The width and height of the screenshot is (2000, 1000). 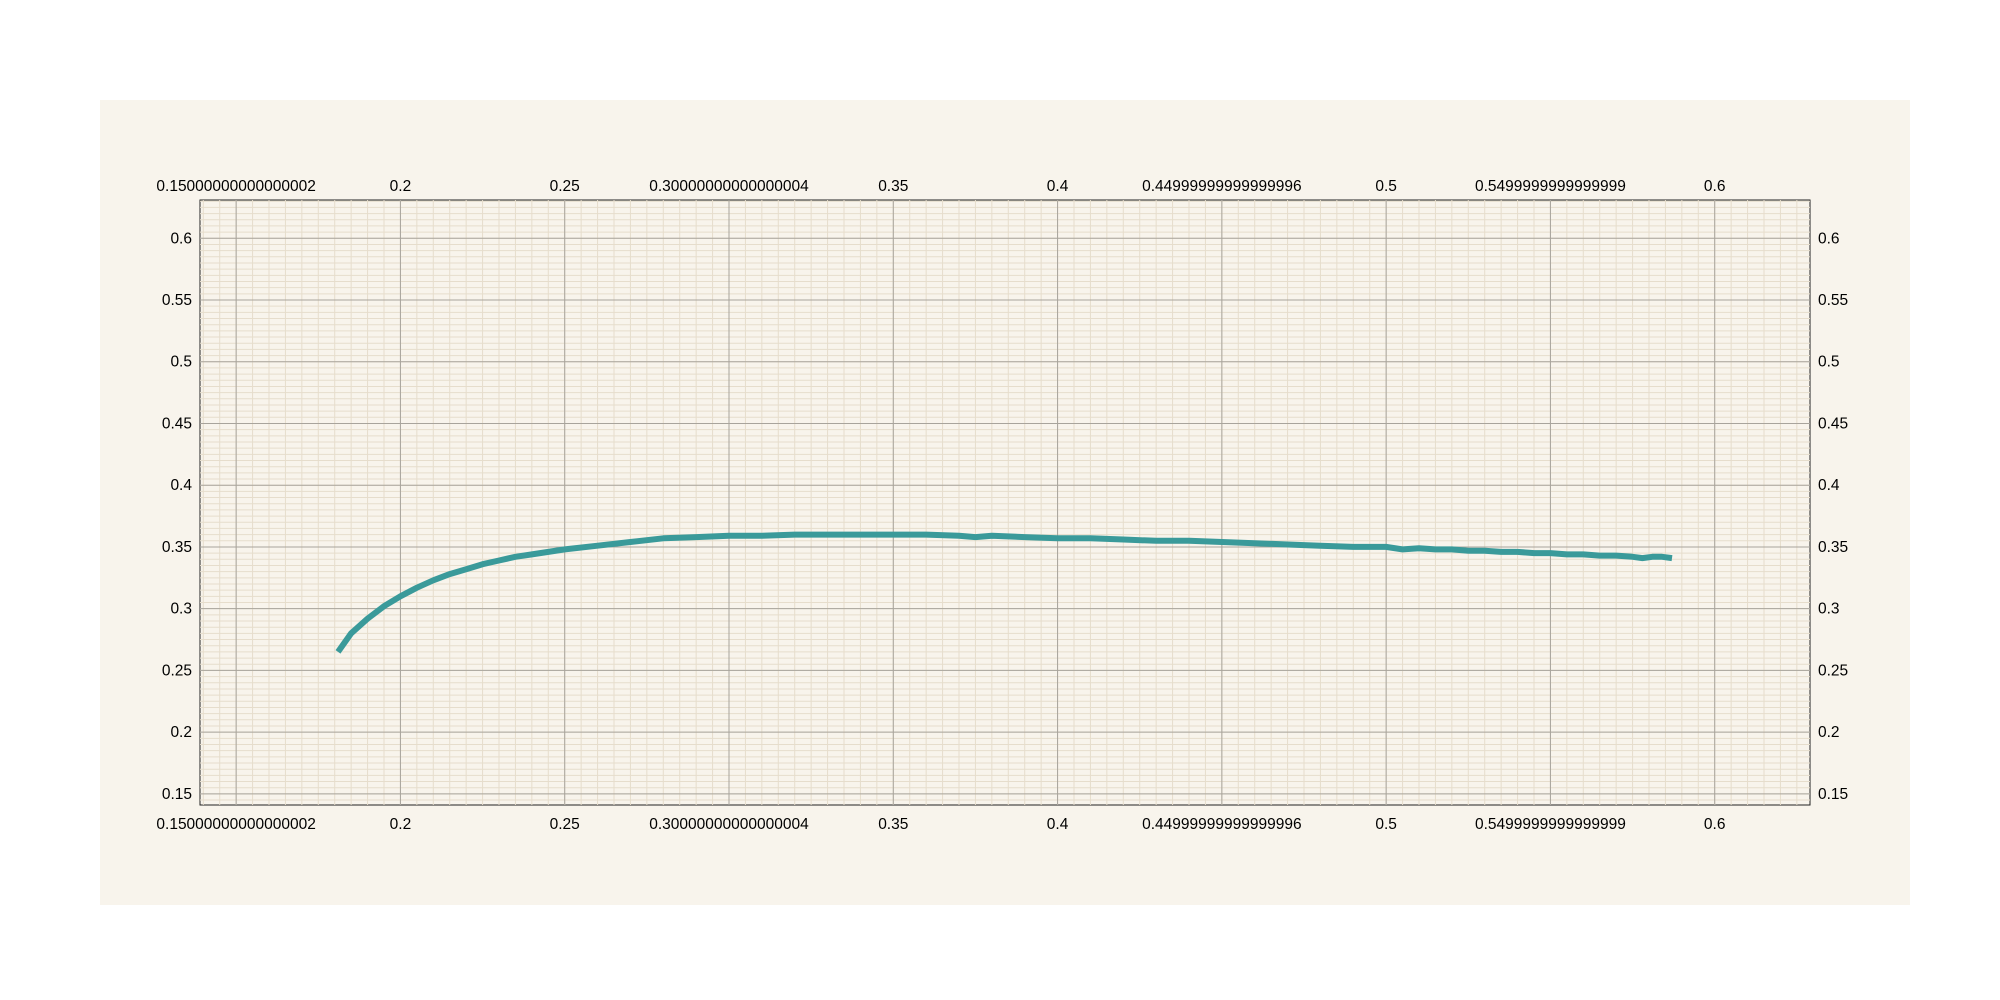 What do you see at coordinates (401, 824) in the screenshot?
I see `x-tick-label-bottom: 0.2` at bounding box center [401, 824].